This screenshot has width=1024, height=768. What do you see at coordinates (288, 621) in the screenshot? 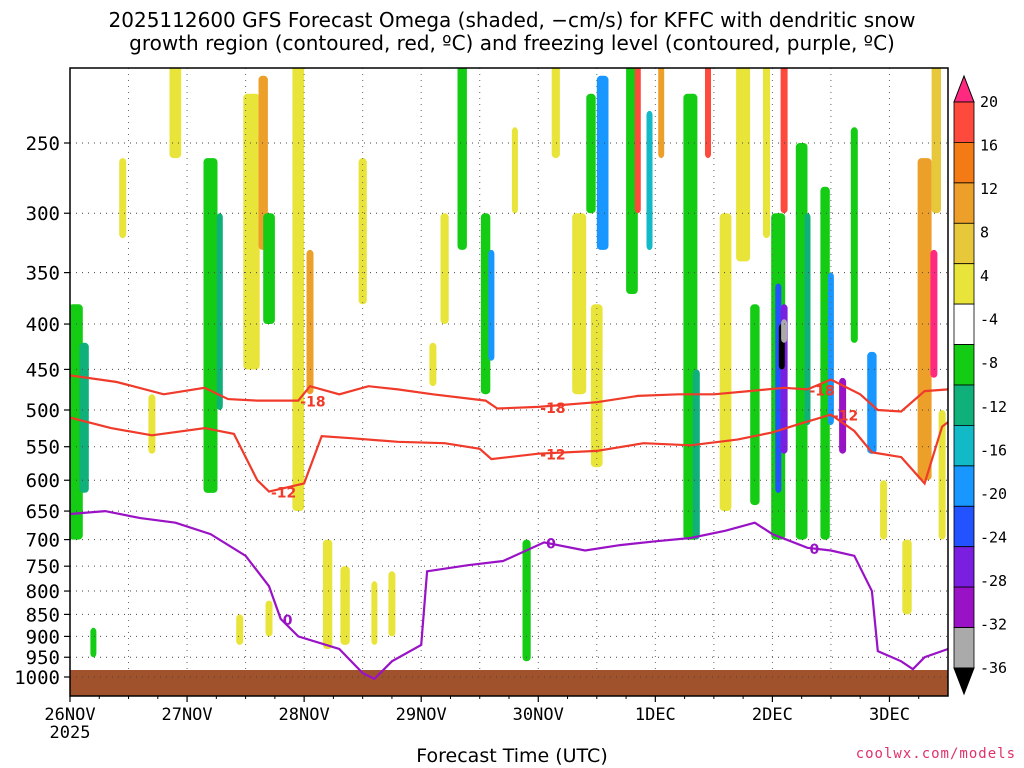
I see `contour-label-0-0: 0` at bounding box center [288, 621].